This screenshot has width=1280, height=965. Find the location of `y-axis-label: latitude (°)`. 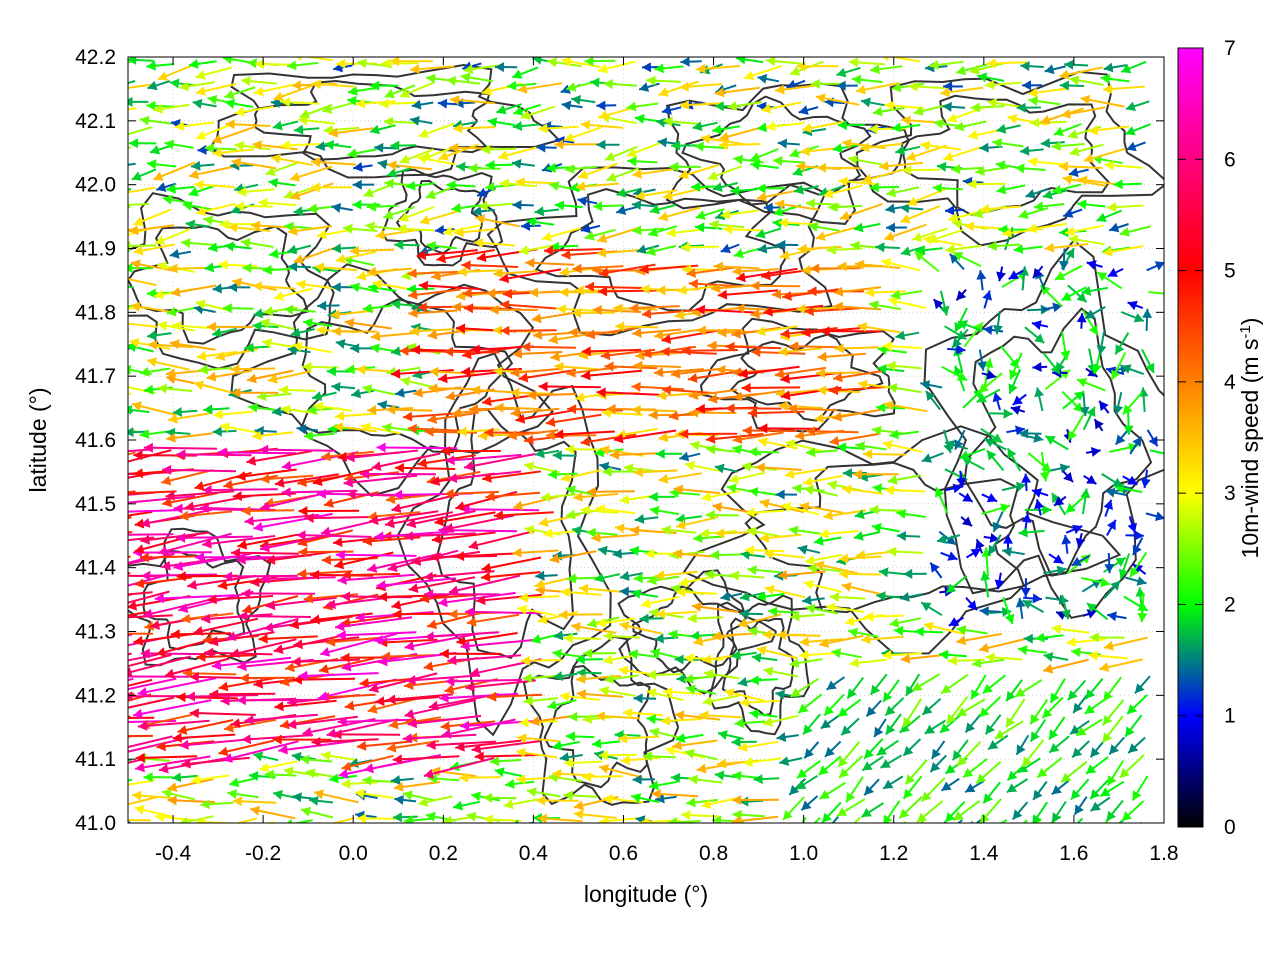

y-axis-label: latitude (°) is located at coordinates (38, 439).